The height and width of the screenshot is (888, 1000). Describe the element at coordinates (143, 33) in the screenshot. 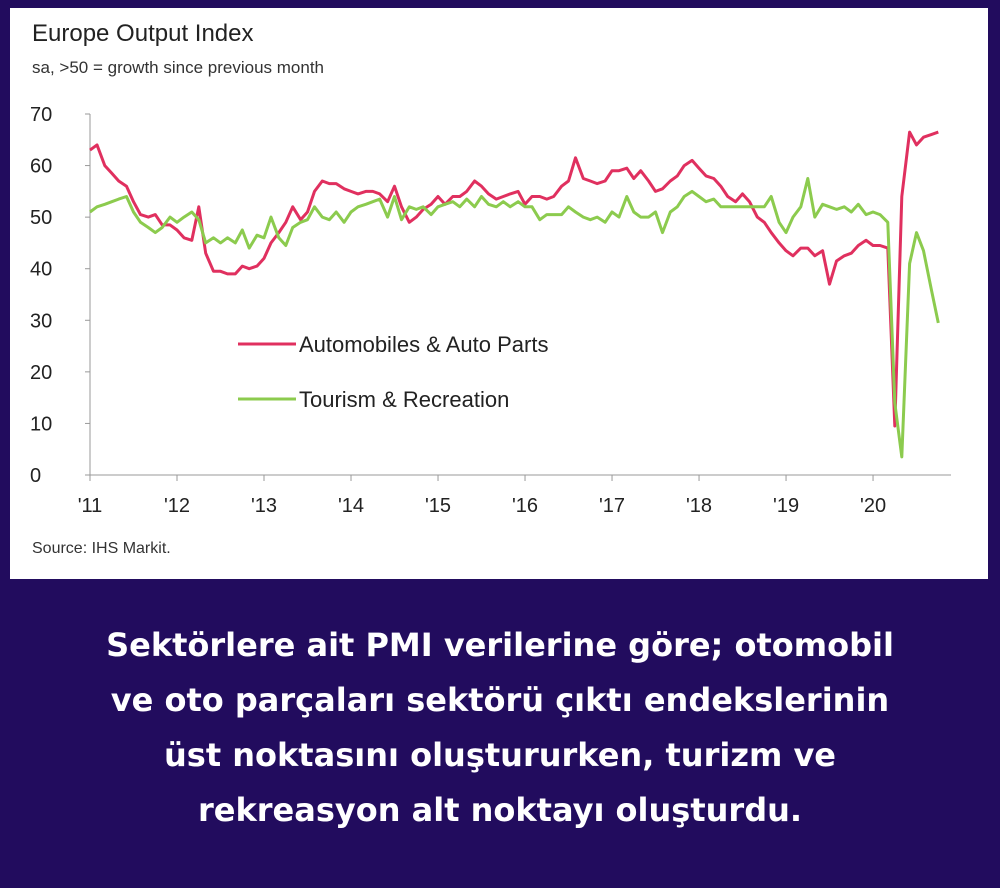

I see `chart-title: Europe Output Index` at that location.